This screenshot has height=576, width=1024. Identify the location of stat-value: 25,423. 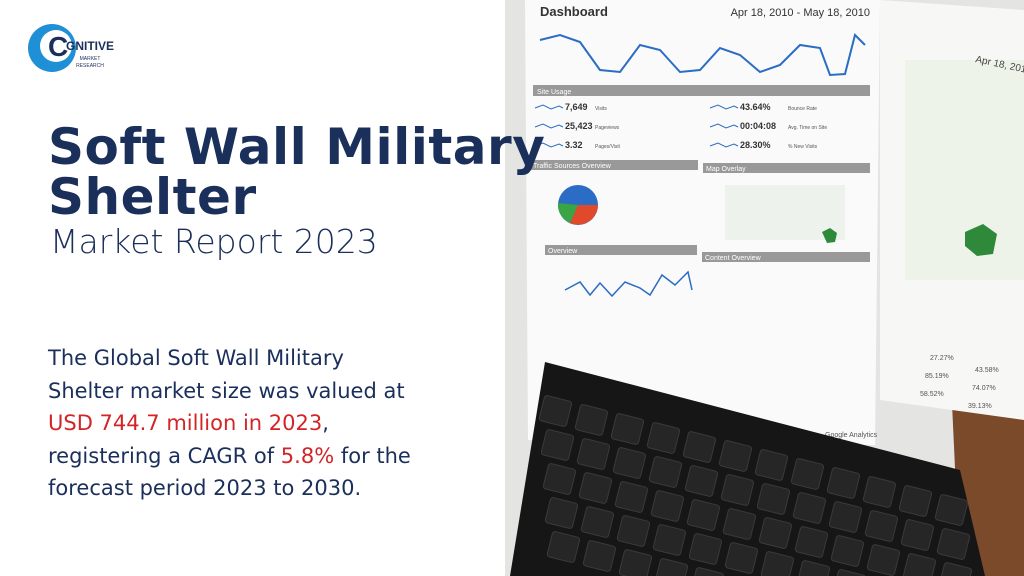
(579, 126).